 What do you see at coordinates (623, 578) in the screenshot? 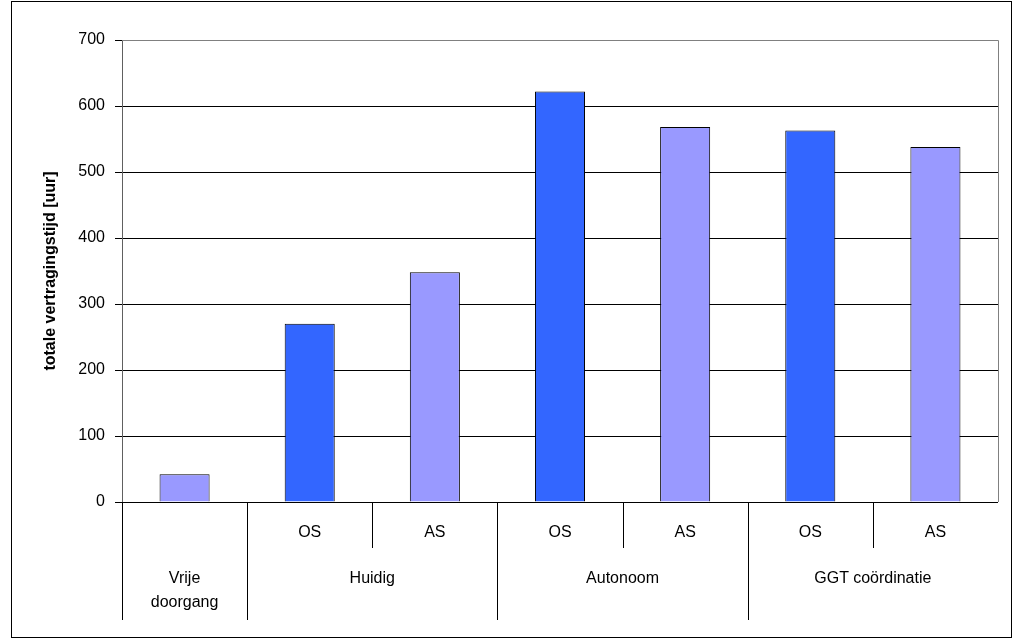
I see `text: Autonoom` at bounding box center [623, 578].